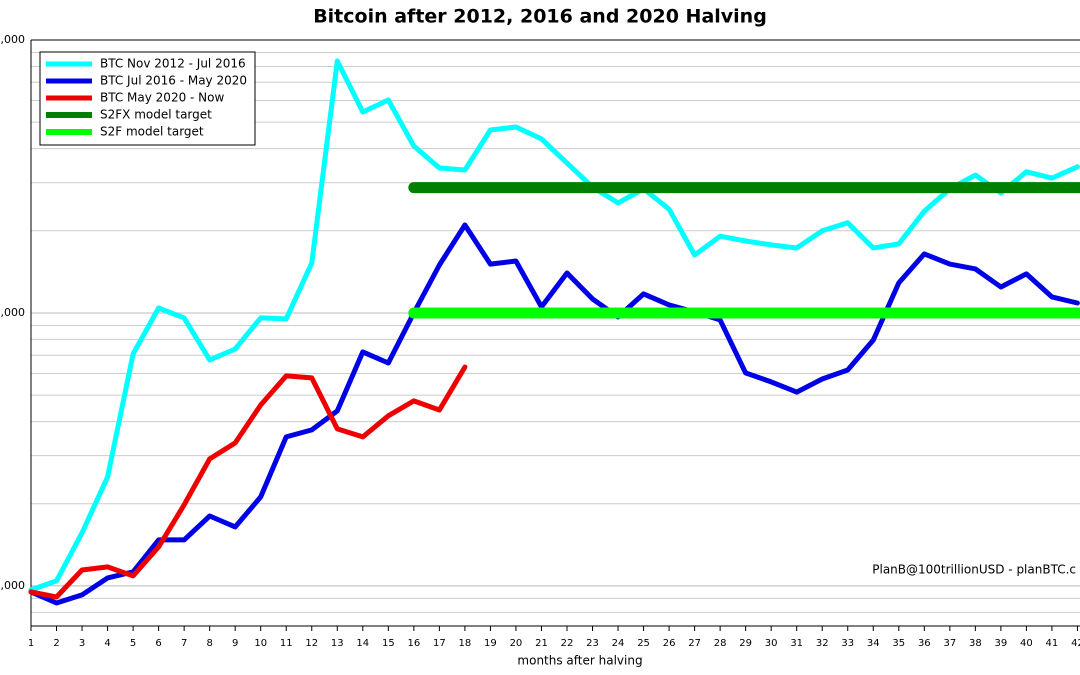  What do you see at coordinates (260, 643) in the screenshot?
I see `x-tick-label: 10` at bounding box center [260, 643].